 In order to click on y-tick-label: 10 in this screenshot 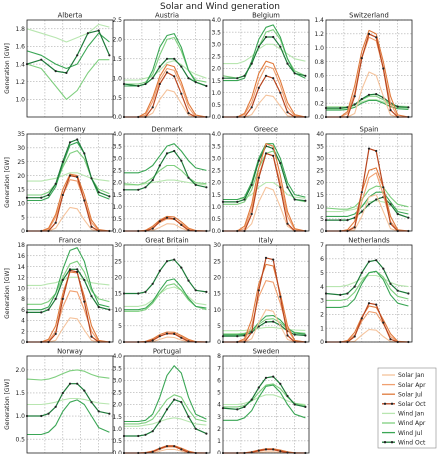, I will do `click(320, 207)`.